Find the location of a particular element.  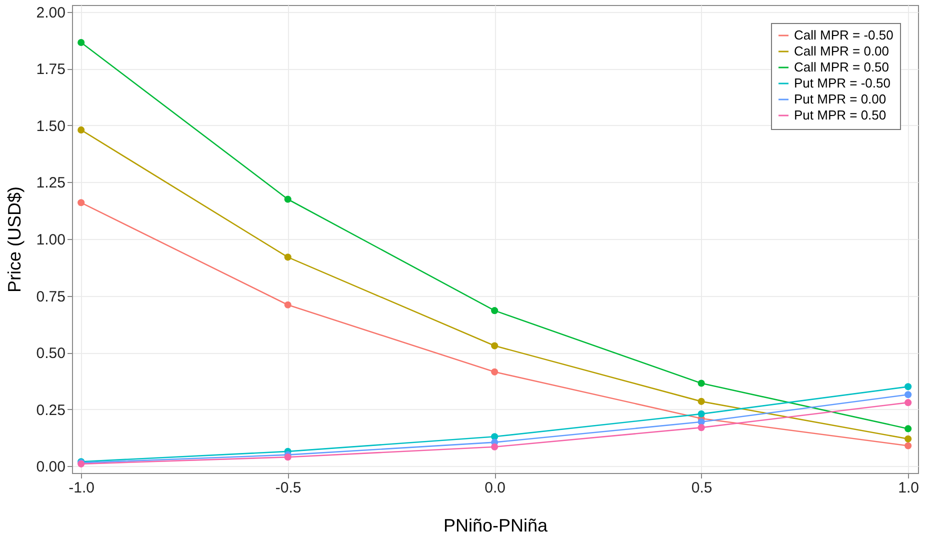

y-tick-label: 0.50 is located at coordinates (51, 353).